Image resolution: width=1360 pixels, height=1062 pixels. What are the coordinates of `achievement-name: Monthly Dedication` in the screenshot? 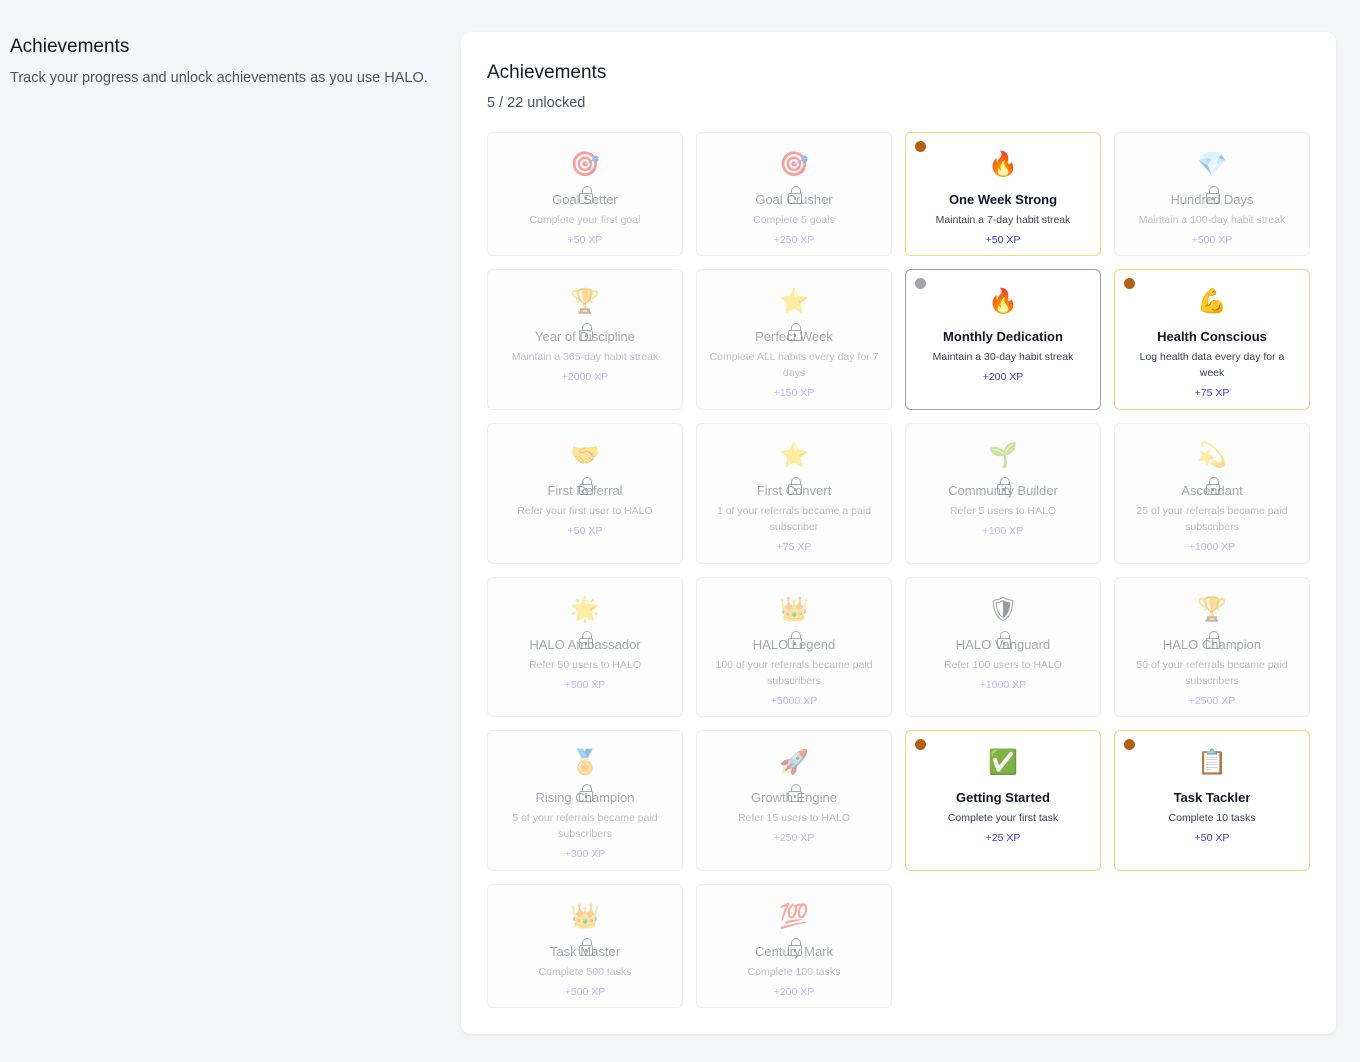 It's located at (1003, 336).